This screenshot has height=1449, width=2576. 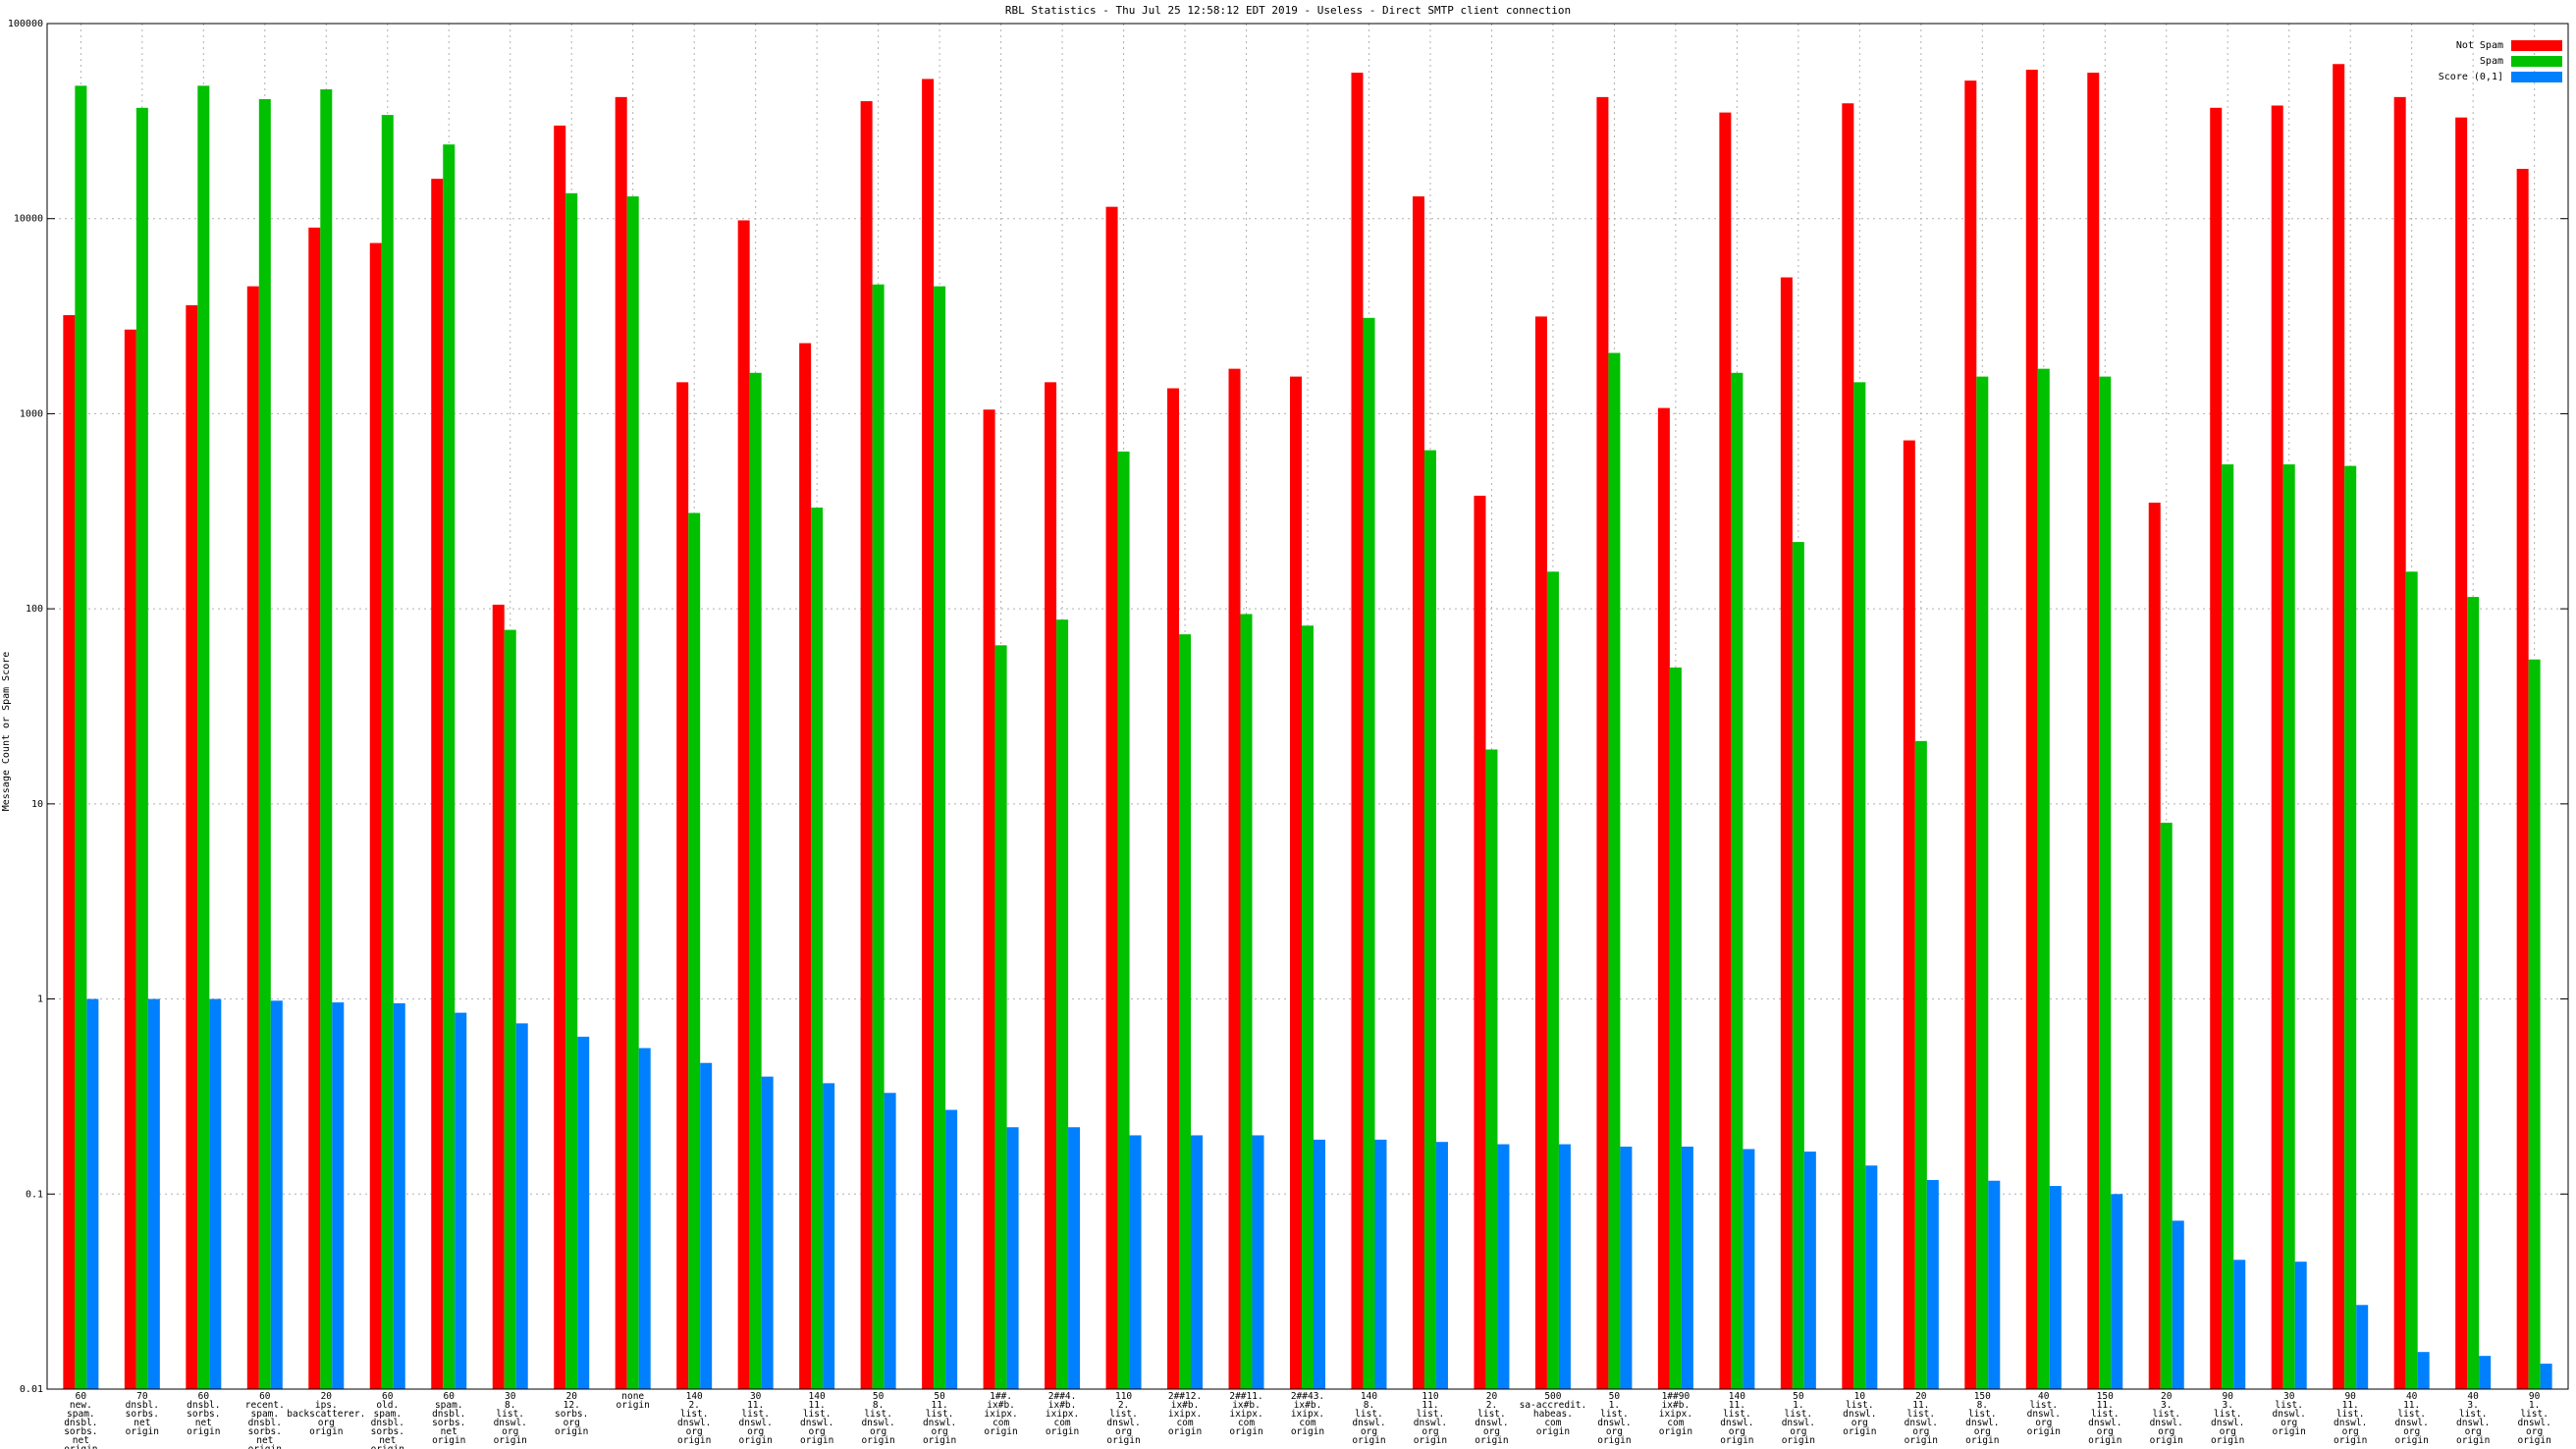 I want to click on x-tick-label: 90 3. list. dnswl. org origin, so click(x=2227, y=1418).